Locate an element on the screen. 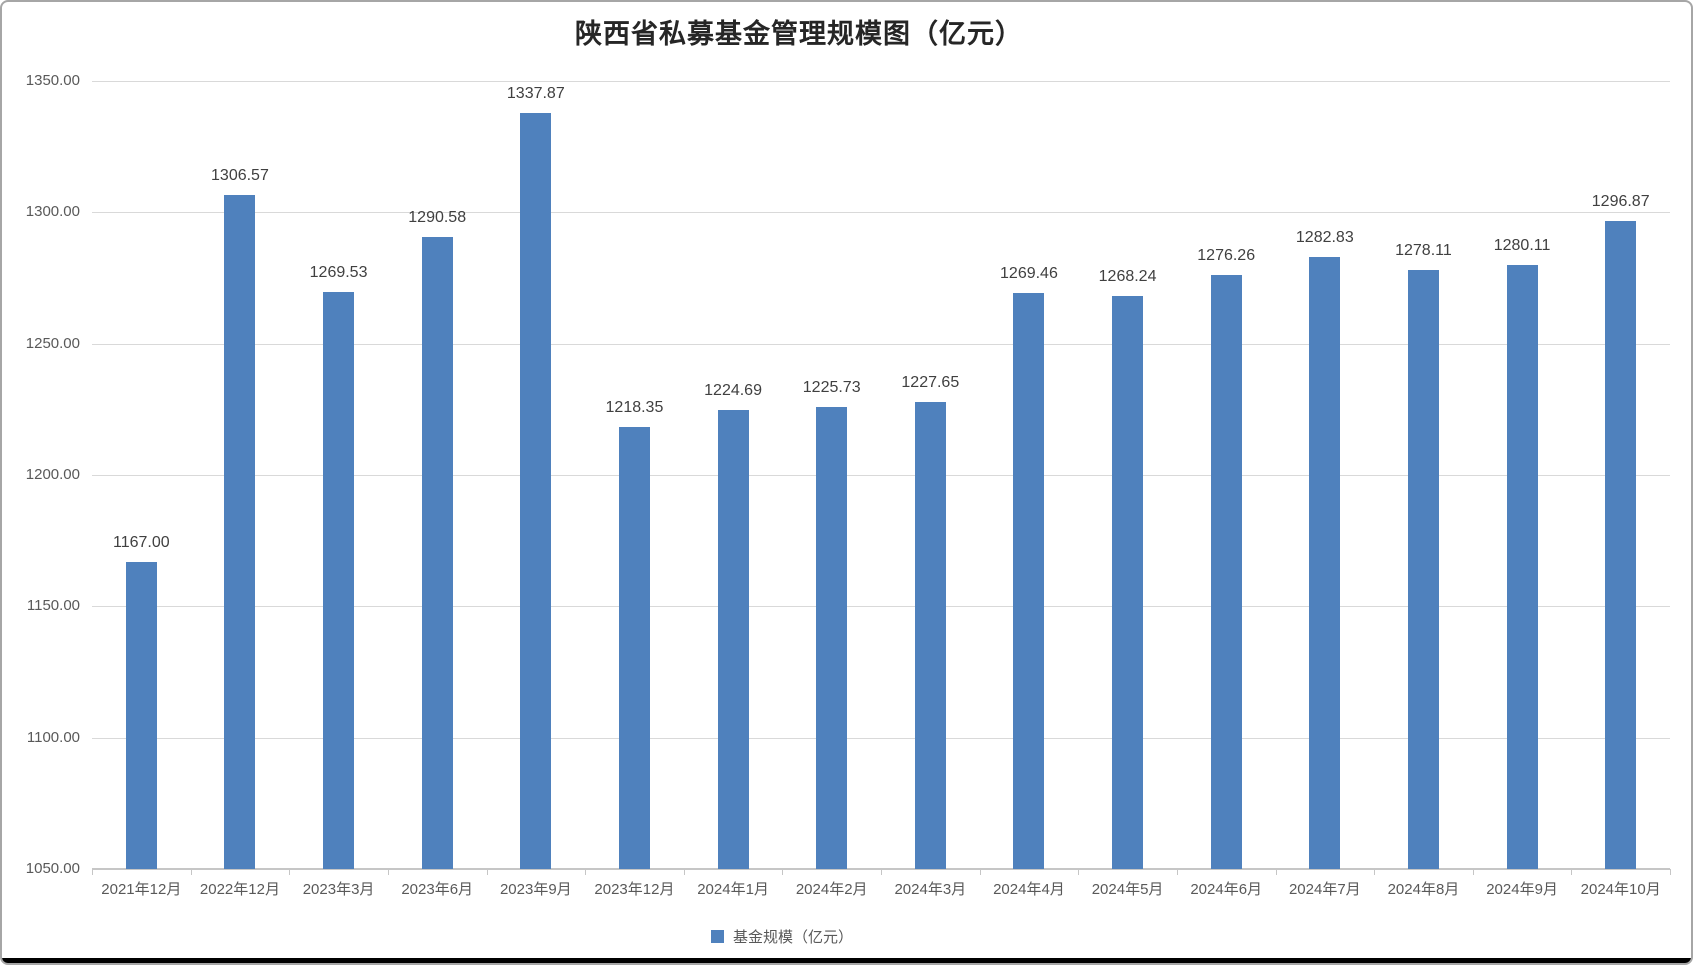 This screenshot has width=1693, height=965. x-axis-category-label: 2024年1月 is located at coordinates (733, 889).